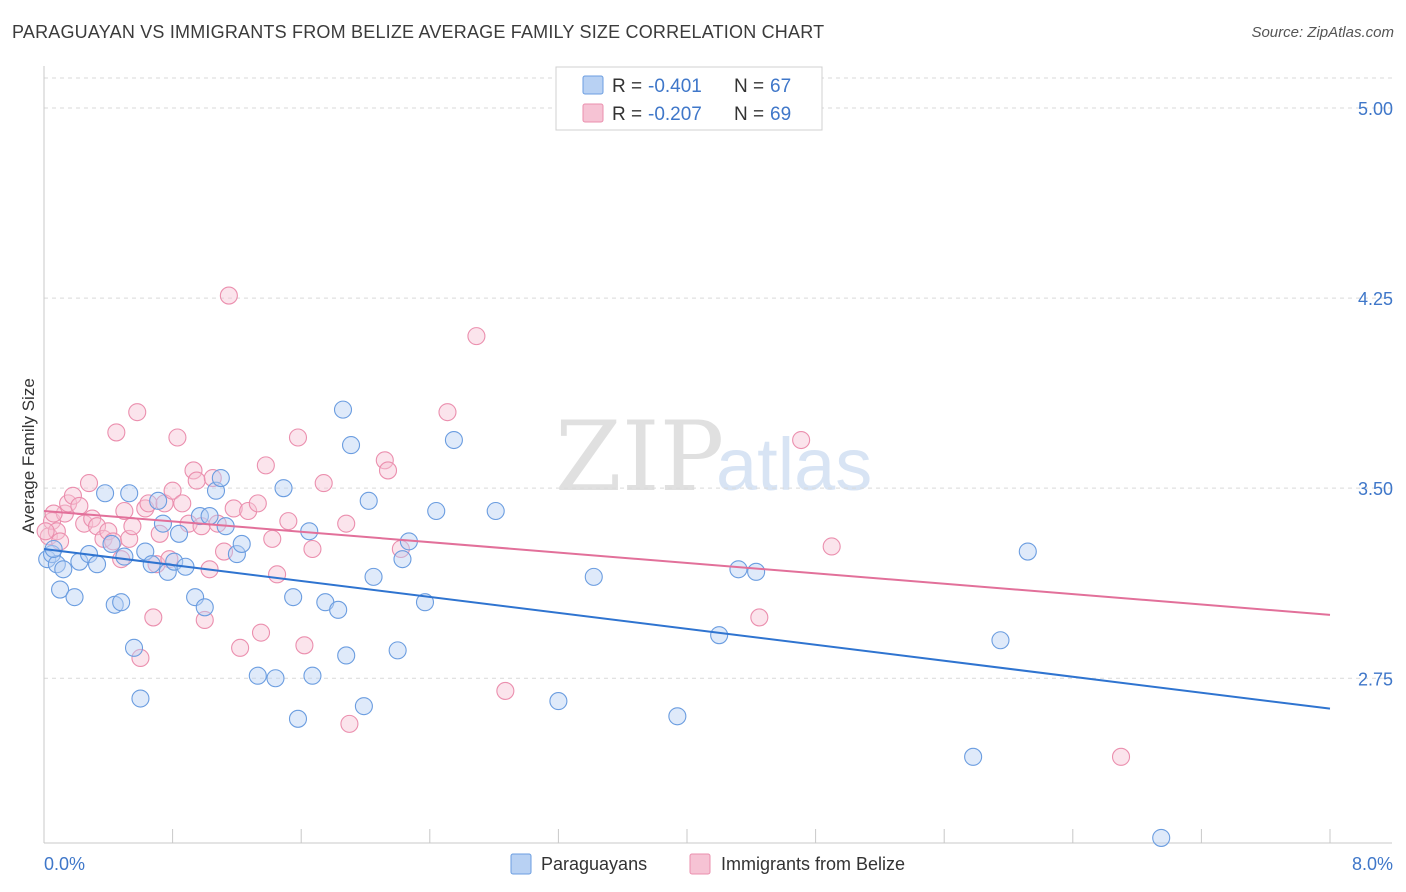 Image resolution: width=1406 pixels, height=892 pixels. Describe the element at coordinates (1322, 32) in the screenshot. I see `source-credit: Source: ZipAtlas.com` at that location.